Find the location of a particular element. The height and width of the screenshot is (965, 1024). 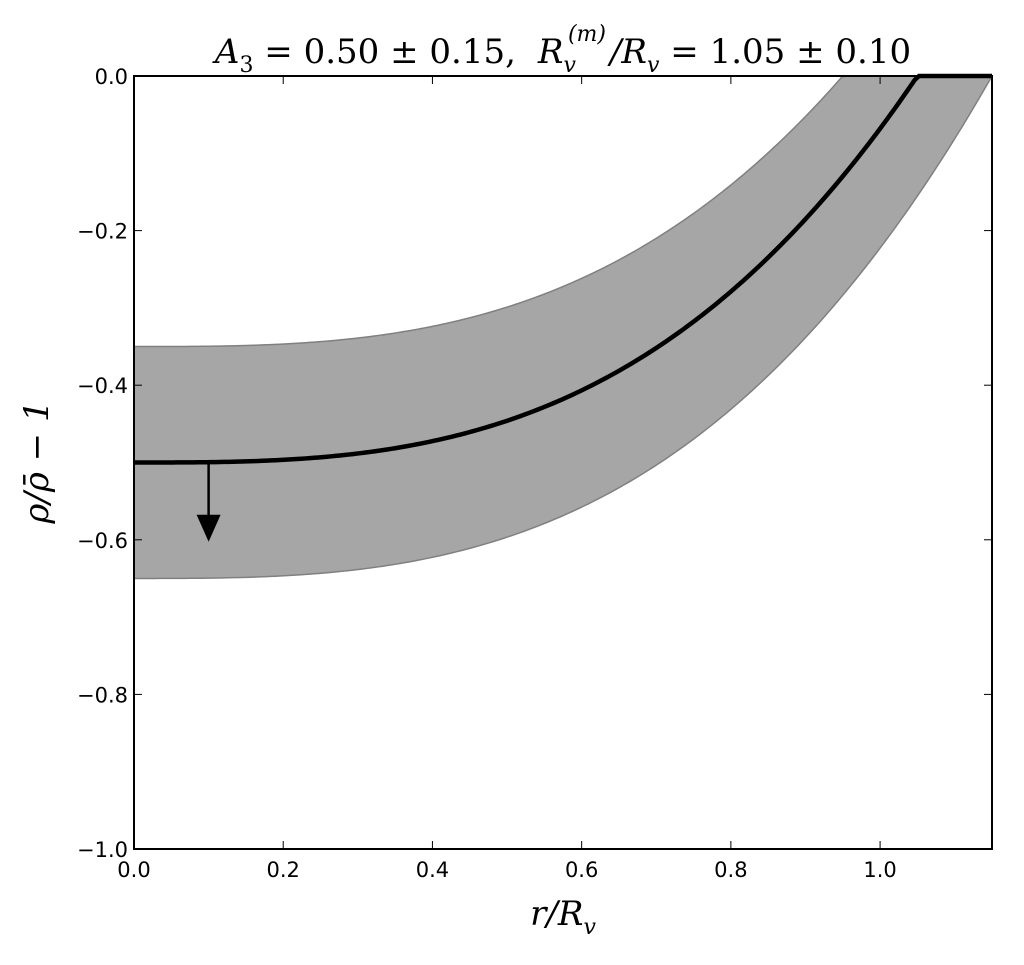

down-arrow-icon is located at coordinates (208, 528).